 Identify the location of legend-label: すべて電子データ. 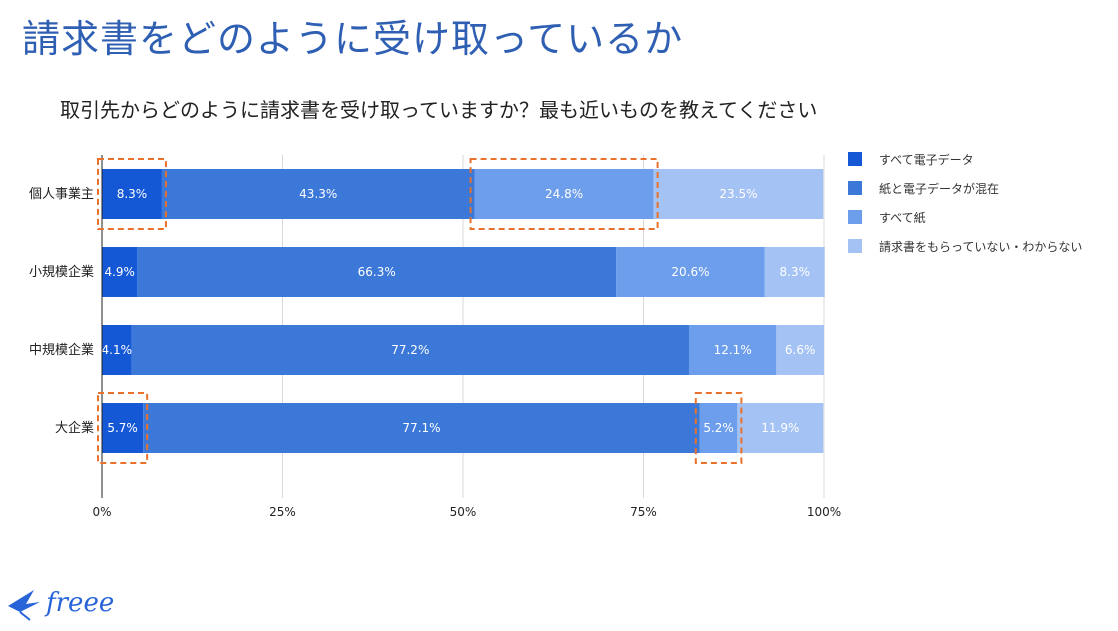
(926, 159).